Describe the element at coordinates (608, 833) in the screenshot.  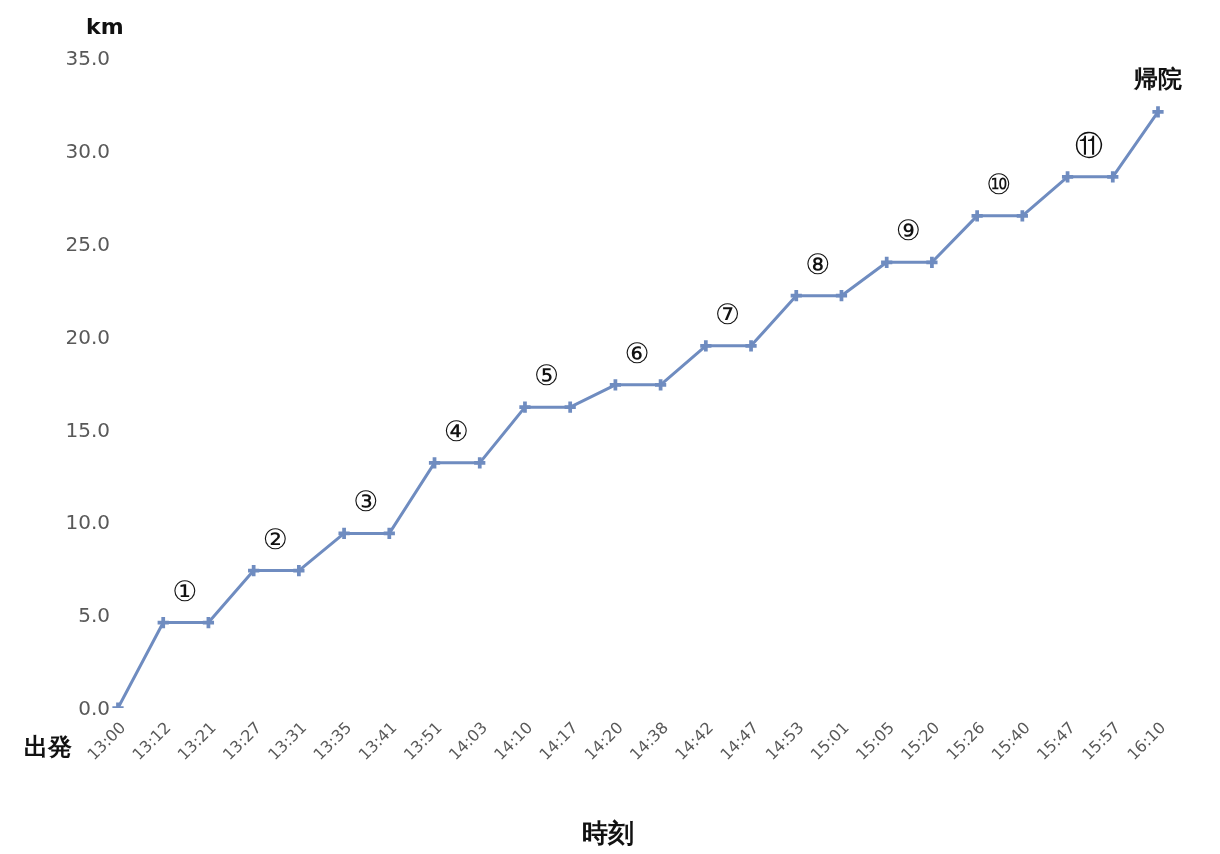
I see `x-axis-title: 時刻` at that location.